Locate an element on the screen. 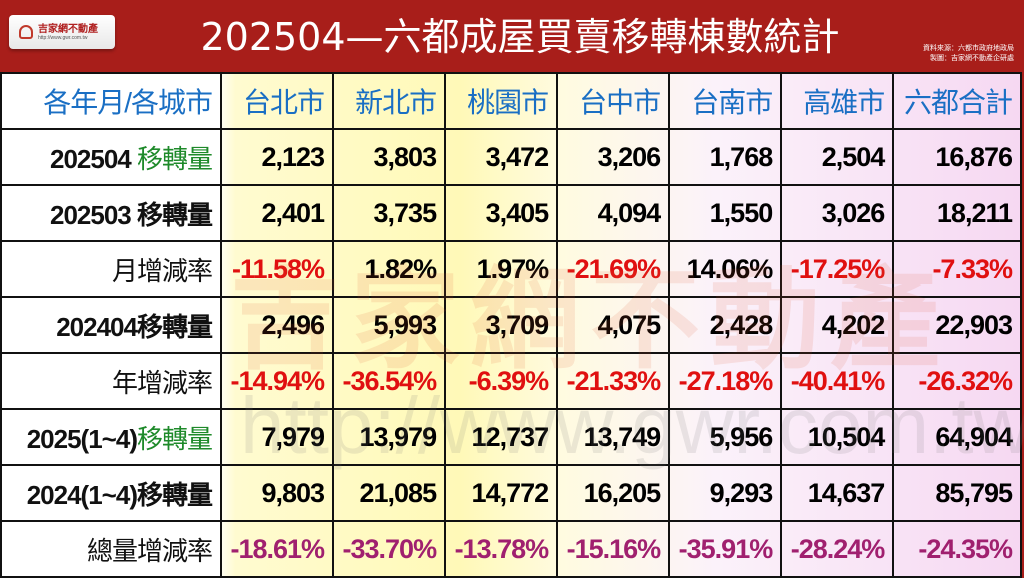  table-cell: 1.97% is located at coordinates (501, 269).